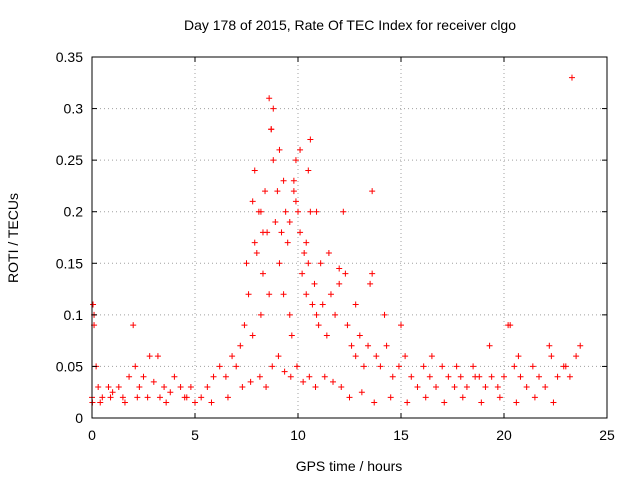 The height and width of the screenshot is (480, 640). What do you see at coordinates (69, 366) in the screenshot?
I see `y-tick-label: 0.05` at bounding box center [69, 366].